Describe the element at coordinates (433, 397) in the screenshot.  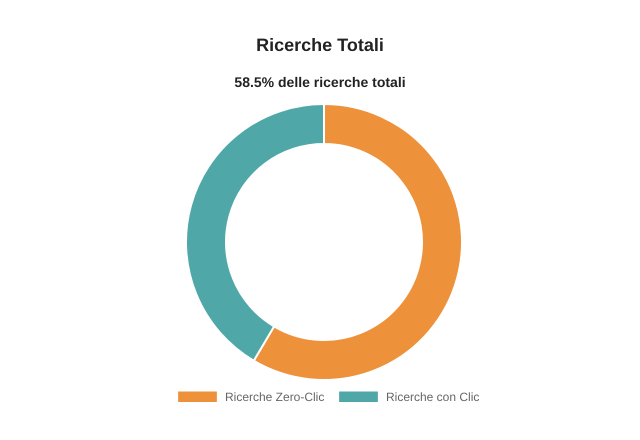
I see `legend-label: Ricerche con Clic` at that location.